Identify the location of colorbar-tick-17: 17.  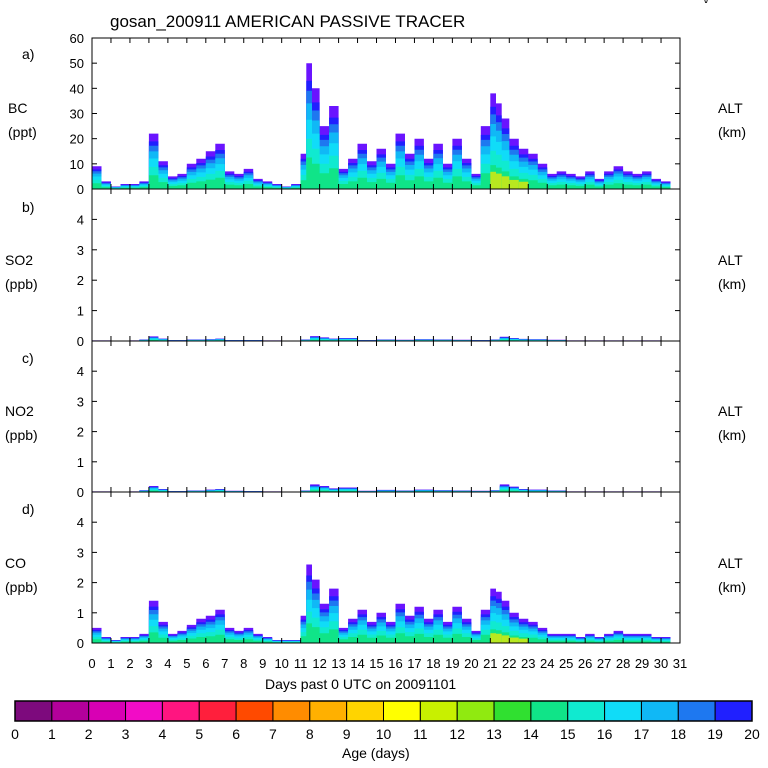
(642, 734).